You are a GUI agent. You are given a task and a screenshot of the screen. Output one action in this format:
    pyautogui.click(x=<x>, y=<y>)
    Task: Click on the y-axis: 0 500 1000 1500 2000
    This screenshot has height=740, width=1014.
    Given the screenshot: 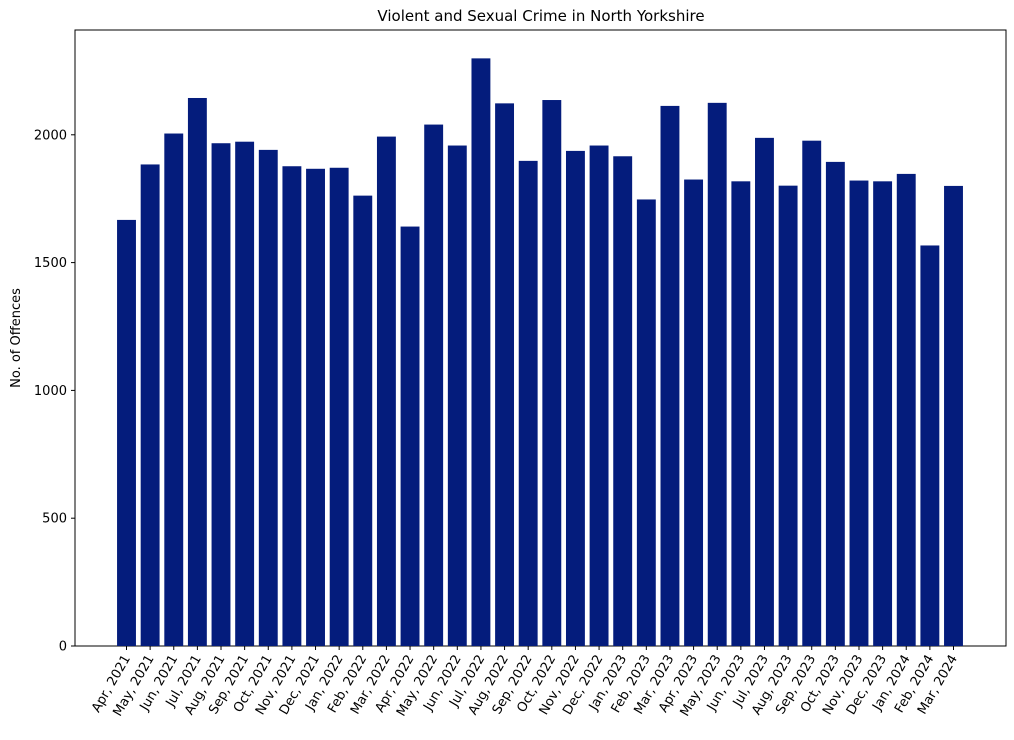 What is the action you would take?
    pyautogui.click(x=54, y=391)
    